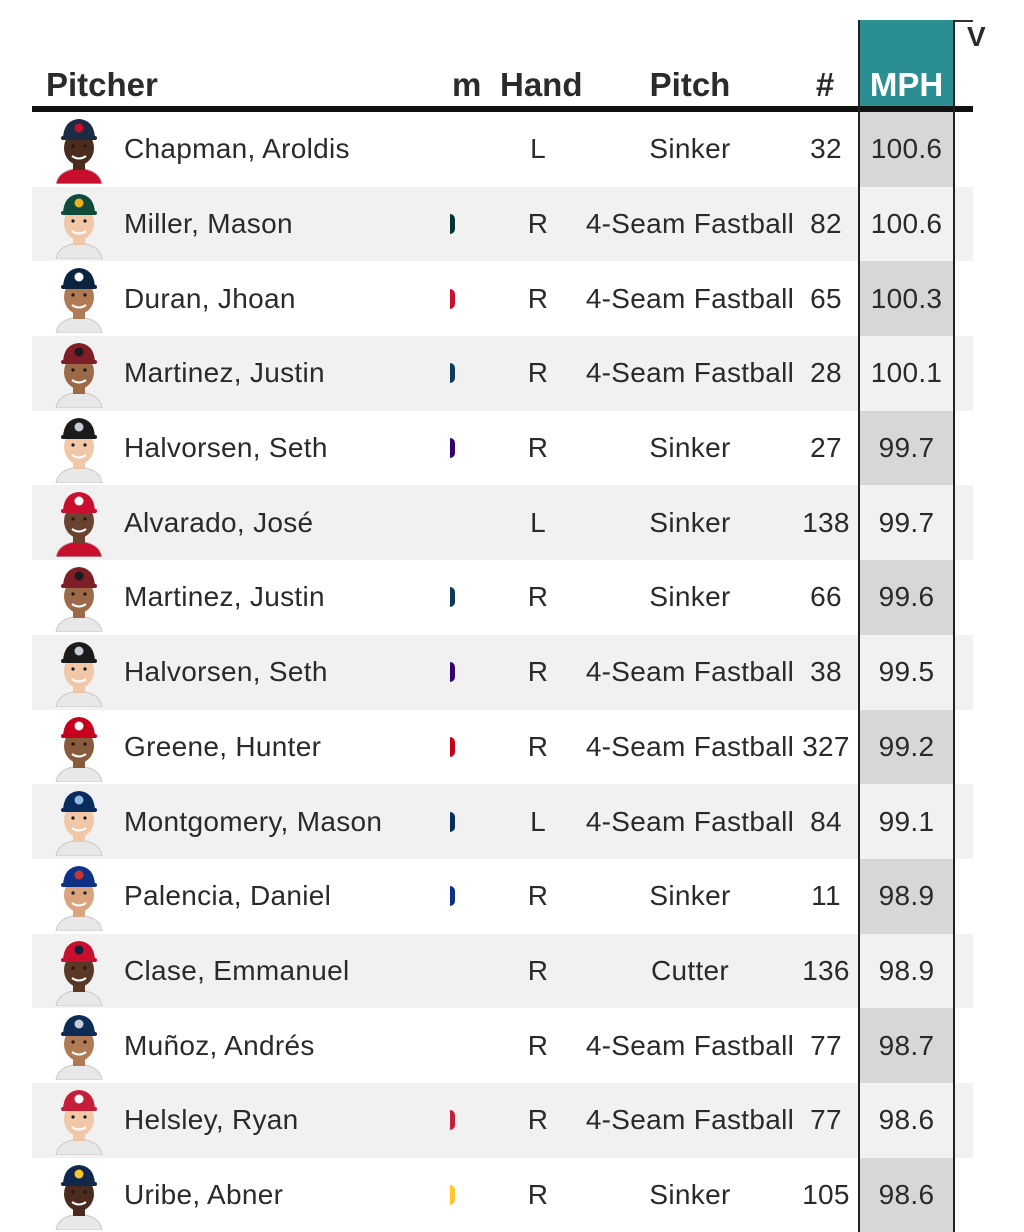 This screenshot has height=1232, width=1024. Describe the element at coordinates (906, 84) in the screenshot. I see `column-header-mph: MPH` at that location.